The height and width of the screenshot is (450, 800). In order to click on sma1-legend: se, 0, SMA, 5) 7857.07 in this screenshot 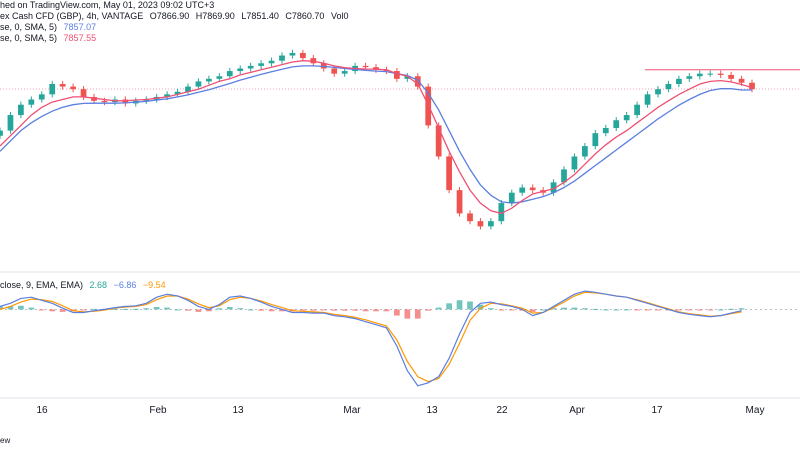, I will do `click(50, 27)`.